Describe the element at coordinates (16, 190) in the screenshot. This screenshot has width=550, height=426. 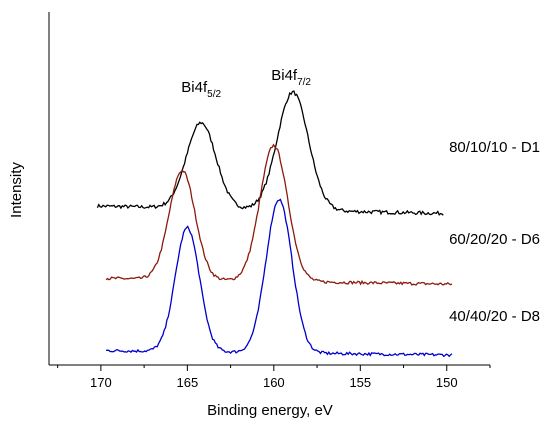
I see `y-axis-title: Intensity` at that location.